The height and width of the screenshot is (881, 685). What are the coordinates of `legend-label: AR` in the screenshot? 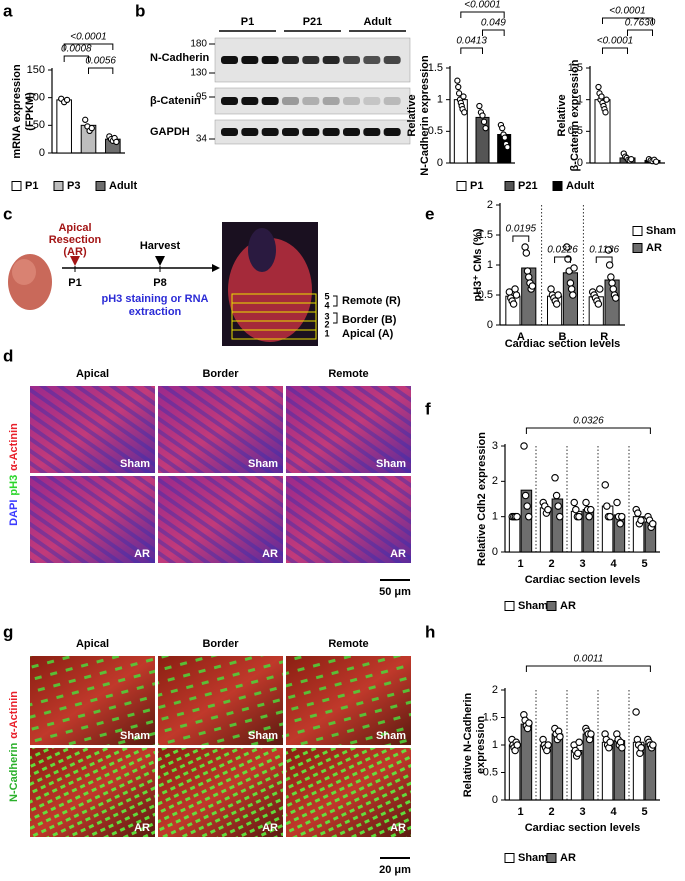 It's located at (568, 606).